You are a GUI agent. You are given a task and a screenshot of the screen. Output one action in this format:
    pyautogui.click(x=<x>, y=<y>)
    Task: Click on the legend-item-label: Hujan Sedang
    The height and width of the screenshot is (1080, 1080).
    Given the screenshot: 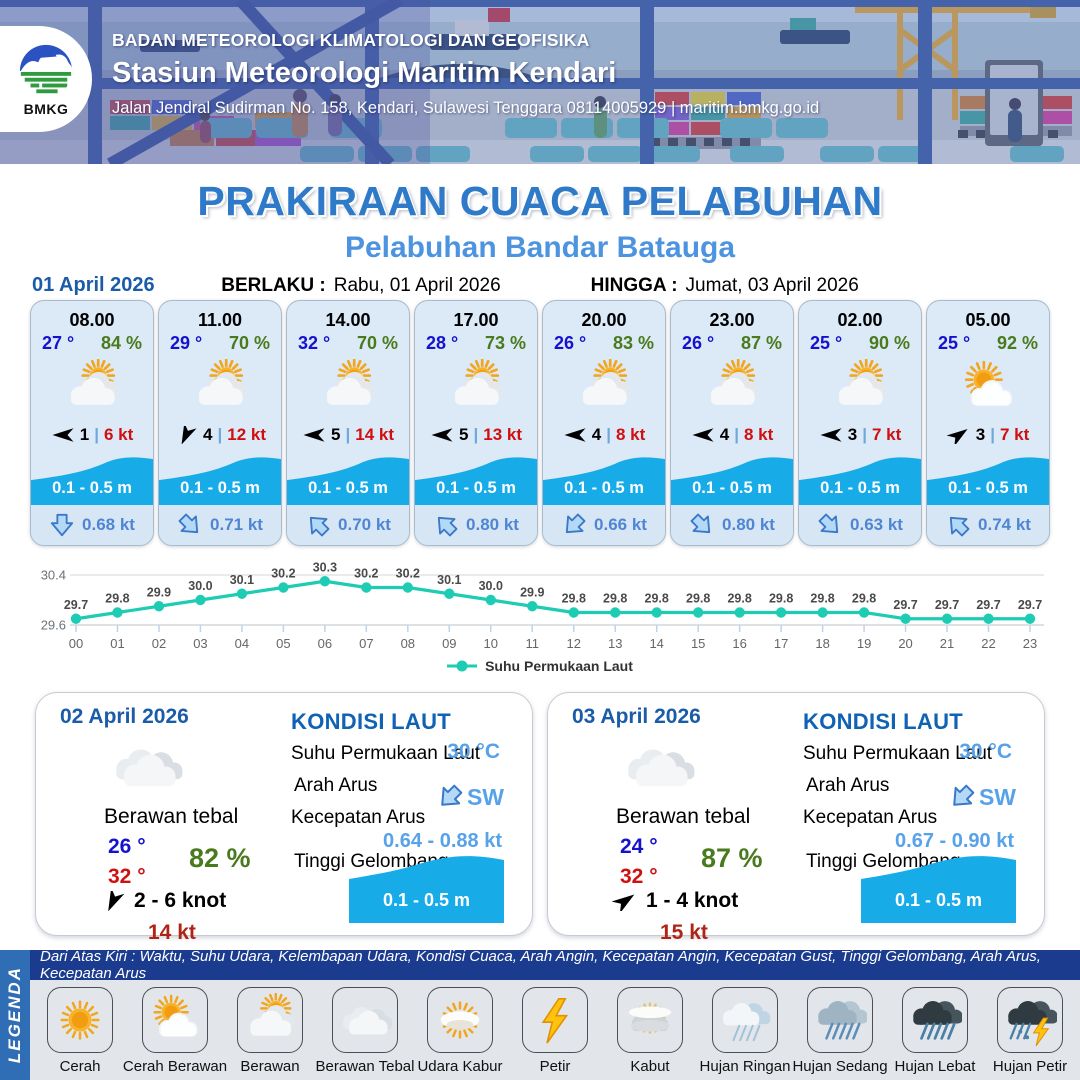 What is the action you would take?
    pyautogui.click(x=840, y=1066)
    